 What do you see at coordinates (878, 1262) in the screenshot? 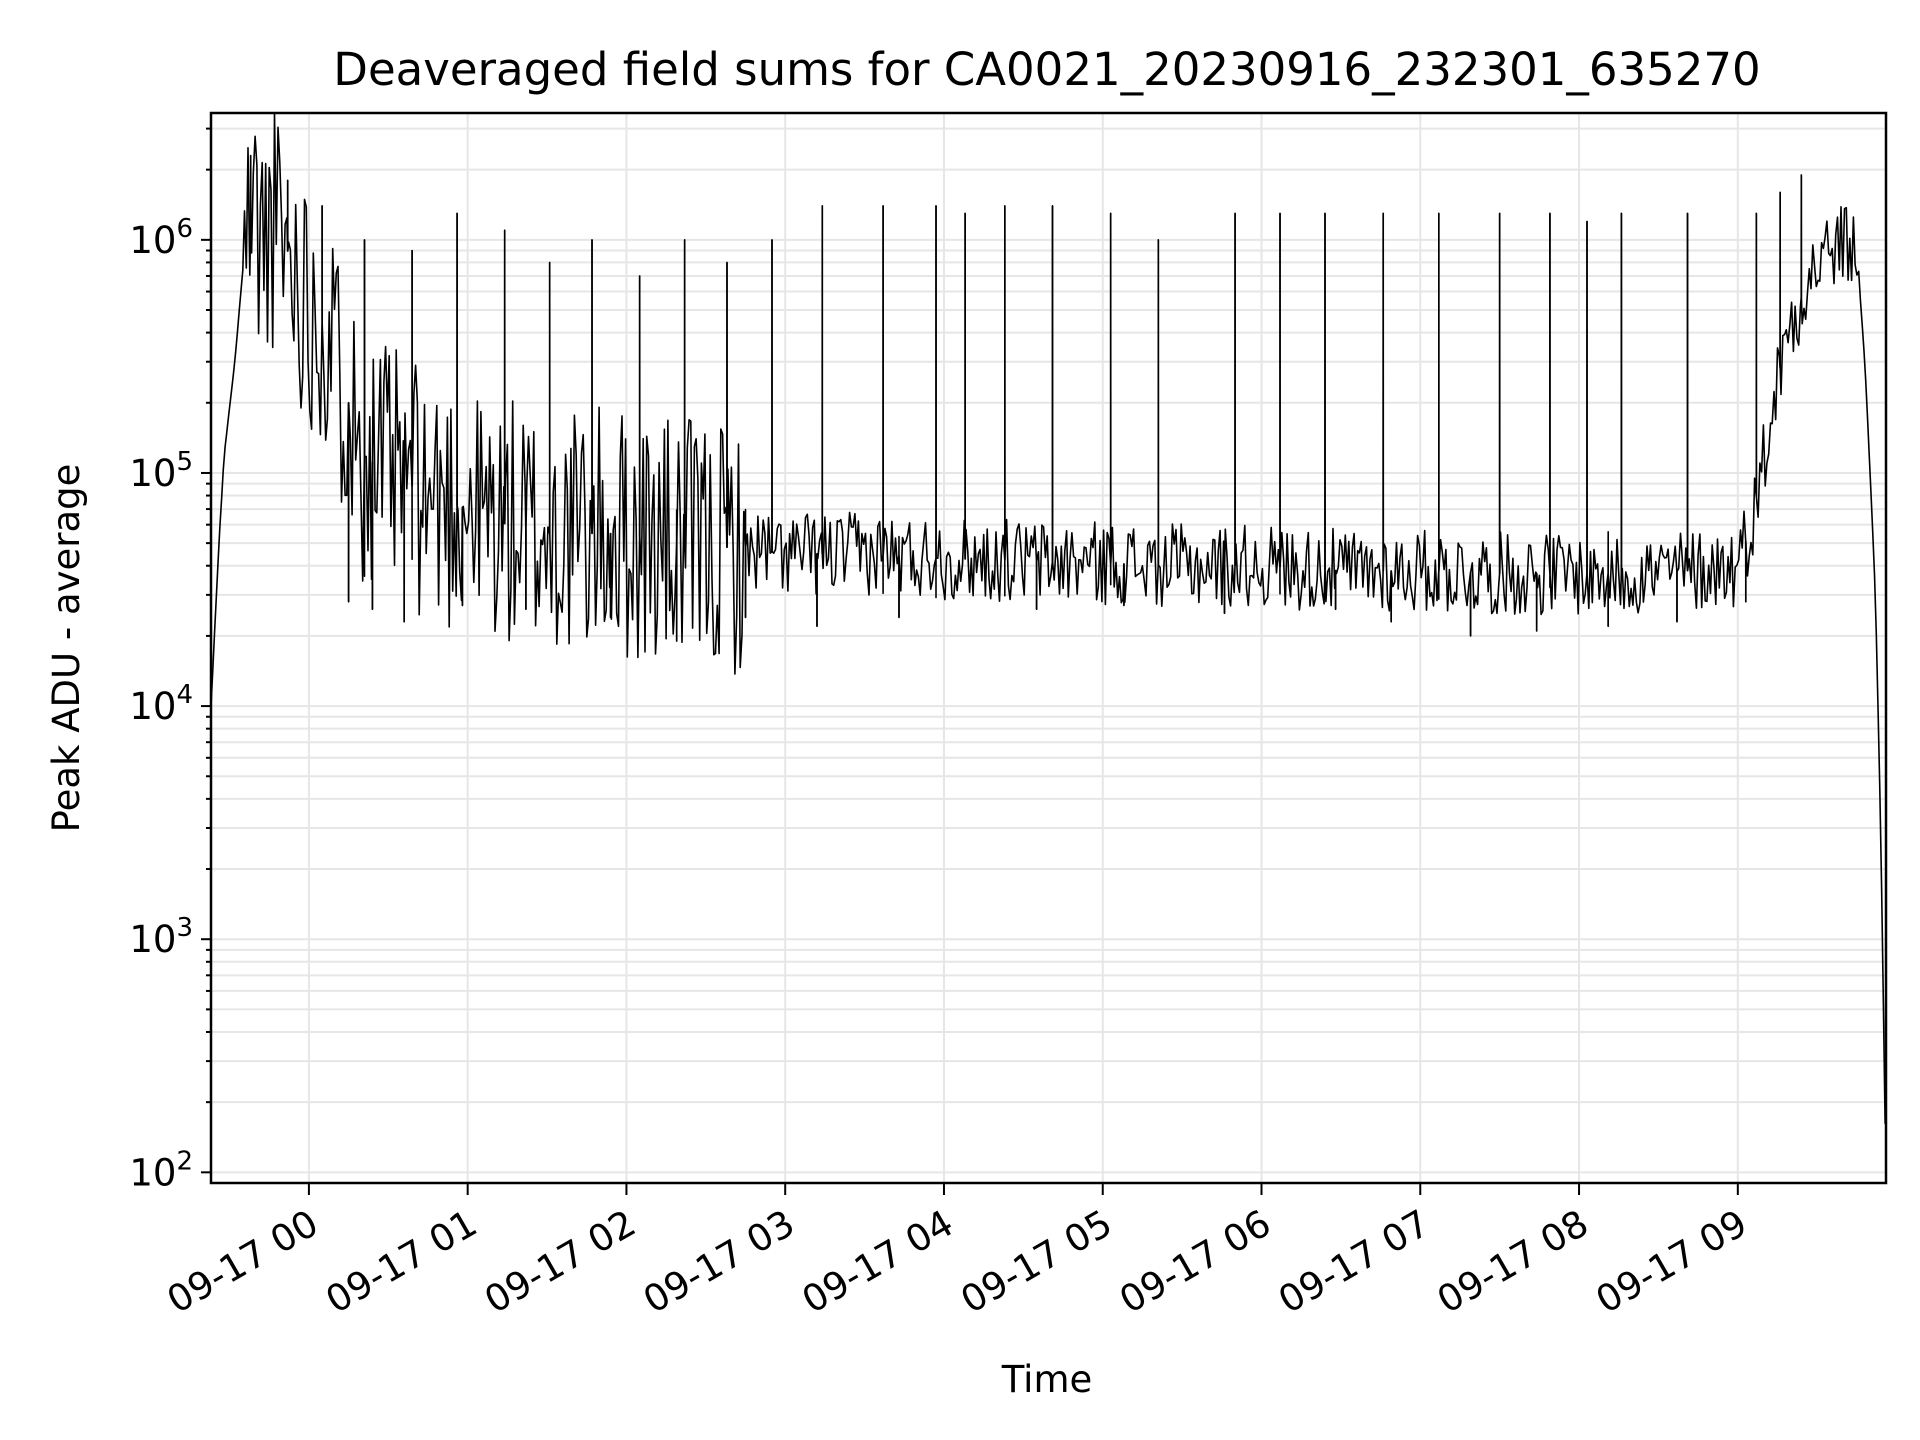
I see `x-tick-label: 09-17 04` at bounding box center [878, 1262].